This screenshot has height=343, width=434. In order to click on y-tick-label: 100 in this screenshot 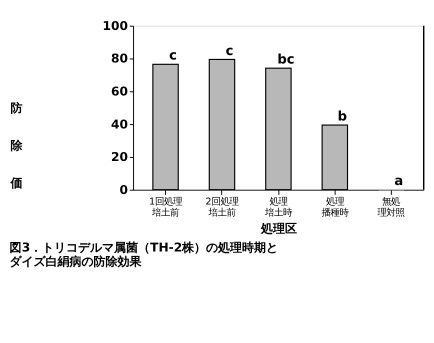, I will do `click(115, 25)`.